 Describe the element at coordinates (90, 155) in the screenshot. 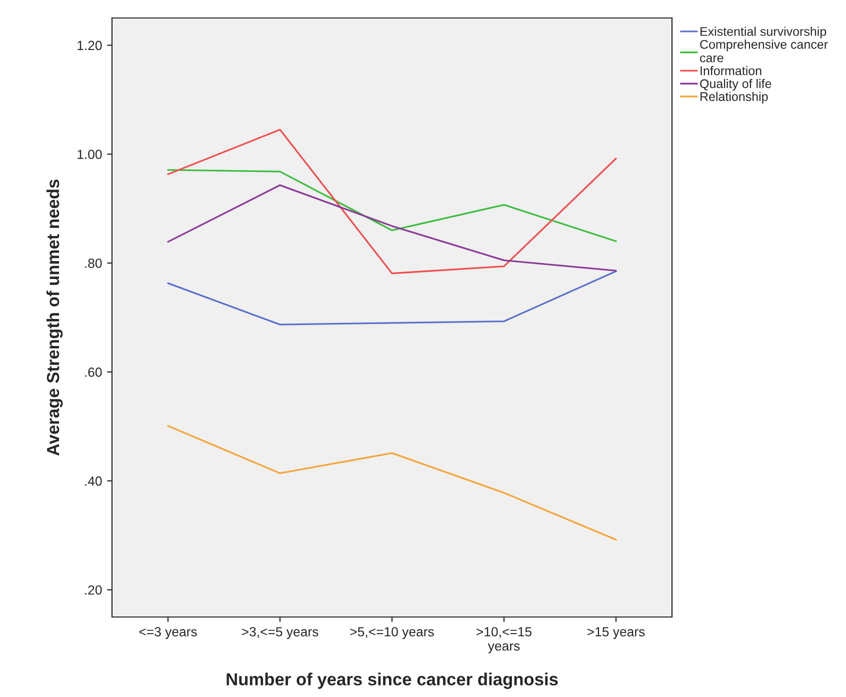

I see `y-tick-label: 1.00` at that location.